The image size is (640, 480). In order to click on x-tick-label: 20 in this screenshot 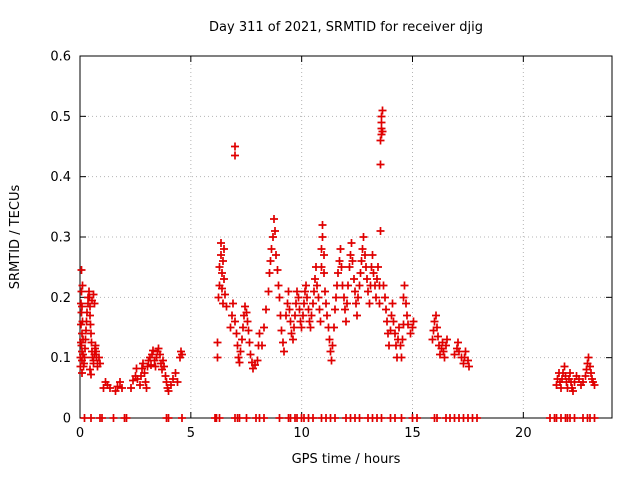, I will do `click(523, 433)`.